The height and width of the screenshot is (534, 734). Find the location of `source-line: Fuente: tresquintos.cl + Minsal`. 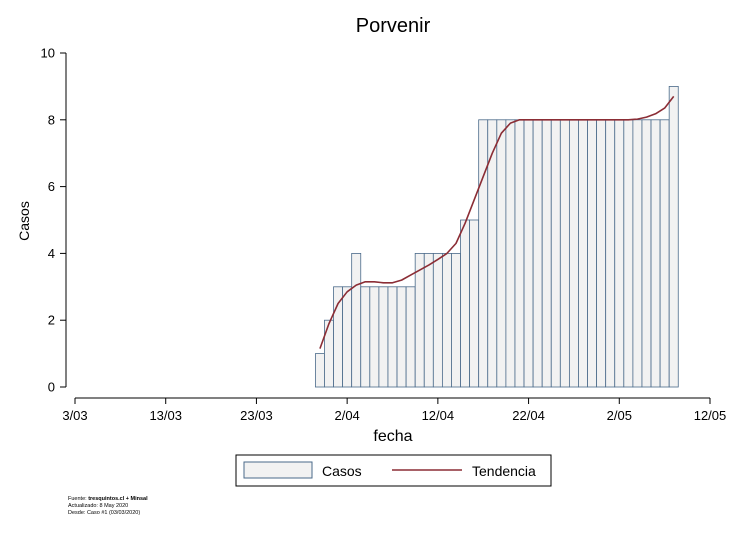

source-line: Fuente: tresquintos.cl + Minsal is located at coordinates (108, 499).